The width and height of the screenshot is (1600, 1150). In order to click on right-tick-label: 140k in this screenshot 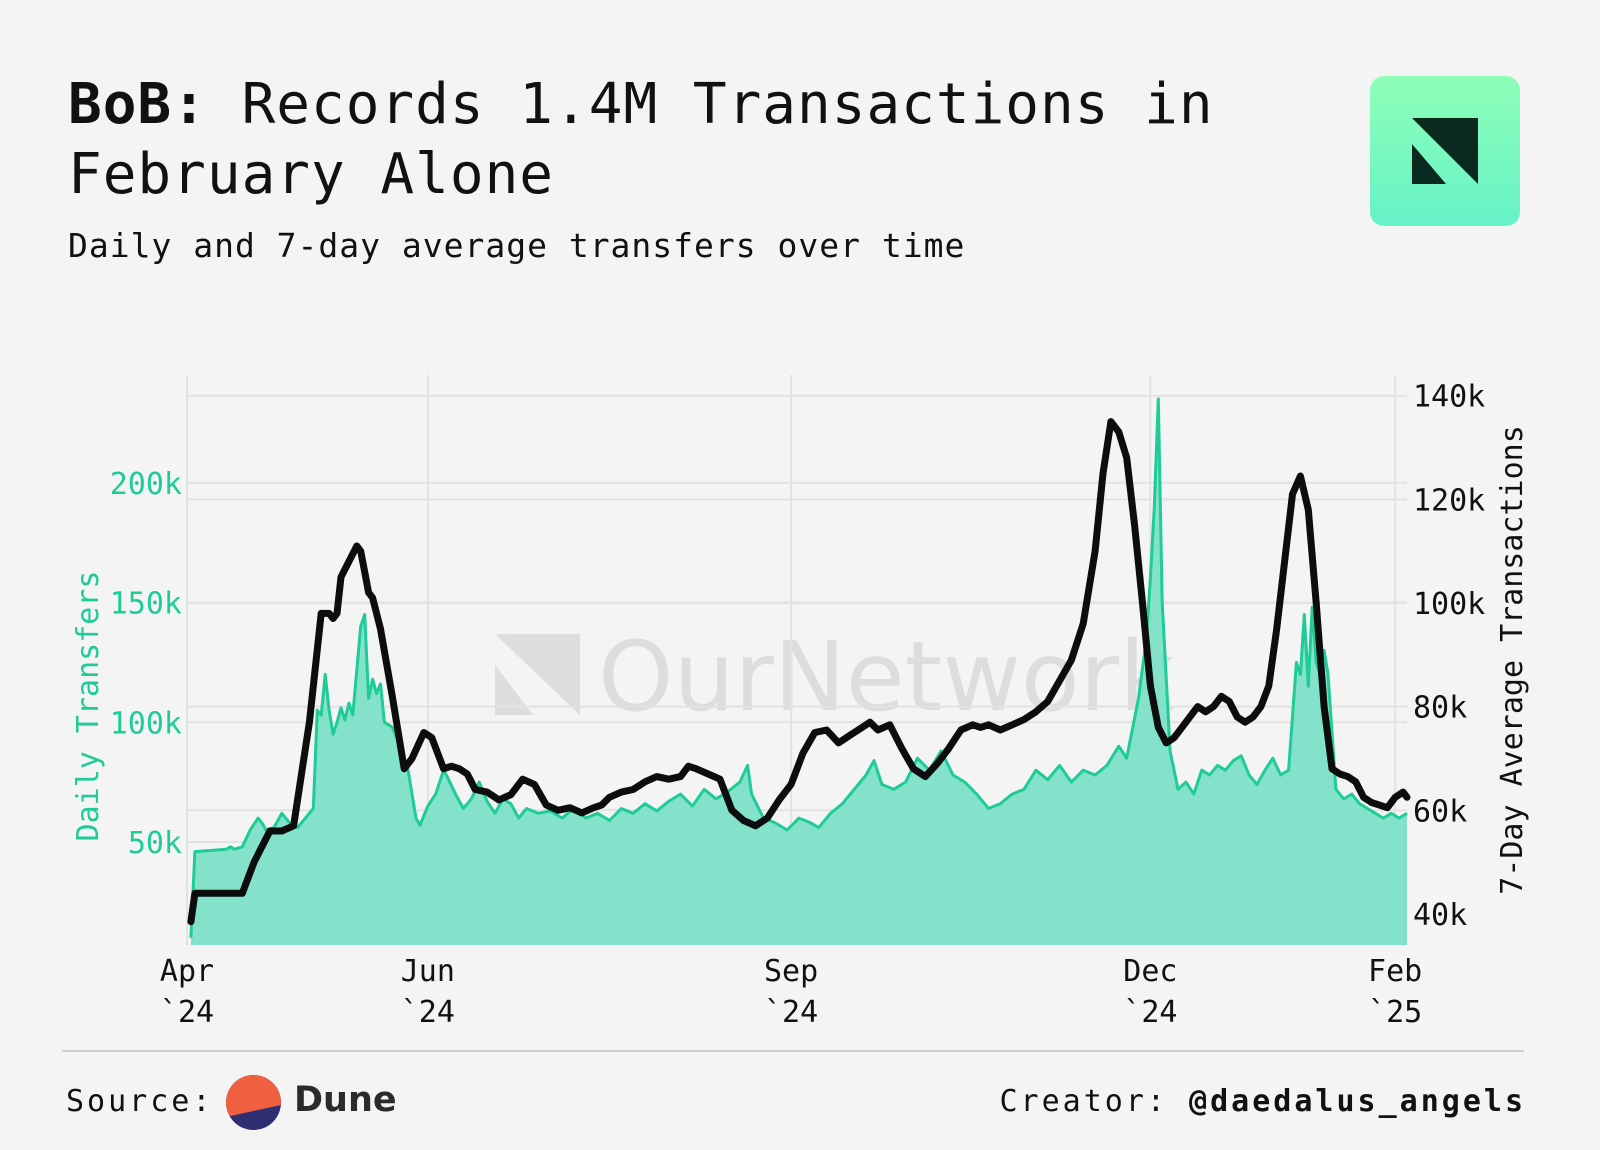, I will do `click(1449, 397)`.